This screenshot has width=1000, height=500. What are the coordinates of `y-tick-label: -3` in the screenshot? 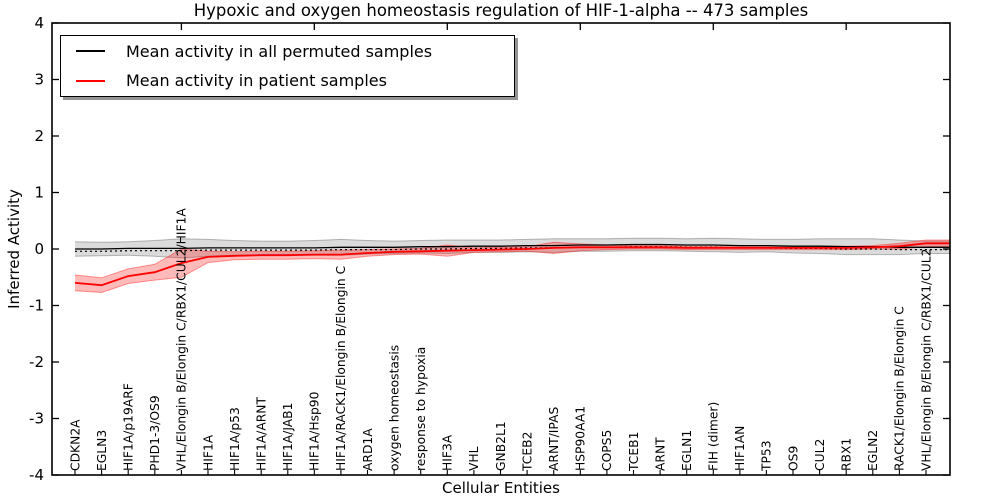 It's located at (36, 419).